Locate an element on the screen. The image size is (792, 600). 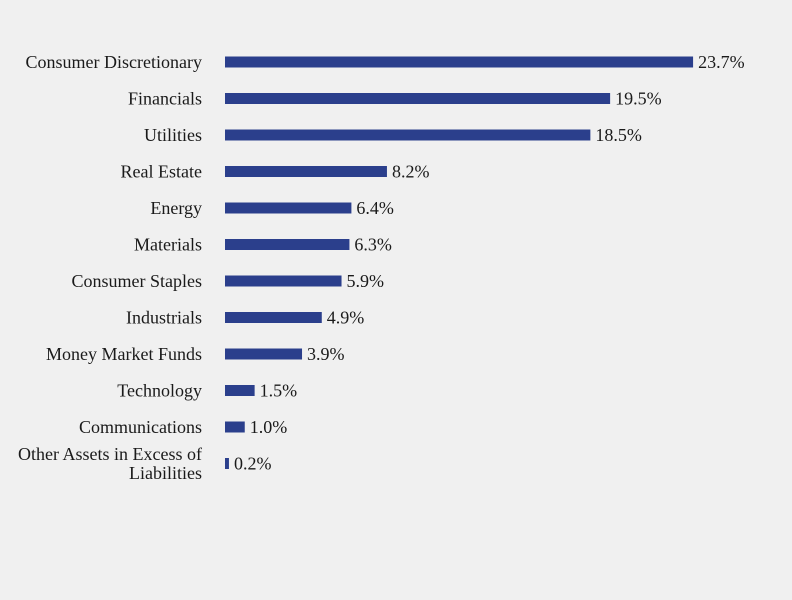
value-label-consumer-staples: 5.9% is located at coordinates (366, 281).